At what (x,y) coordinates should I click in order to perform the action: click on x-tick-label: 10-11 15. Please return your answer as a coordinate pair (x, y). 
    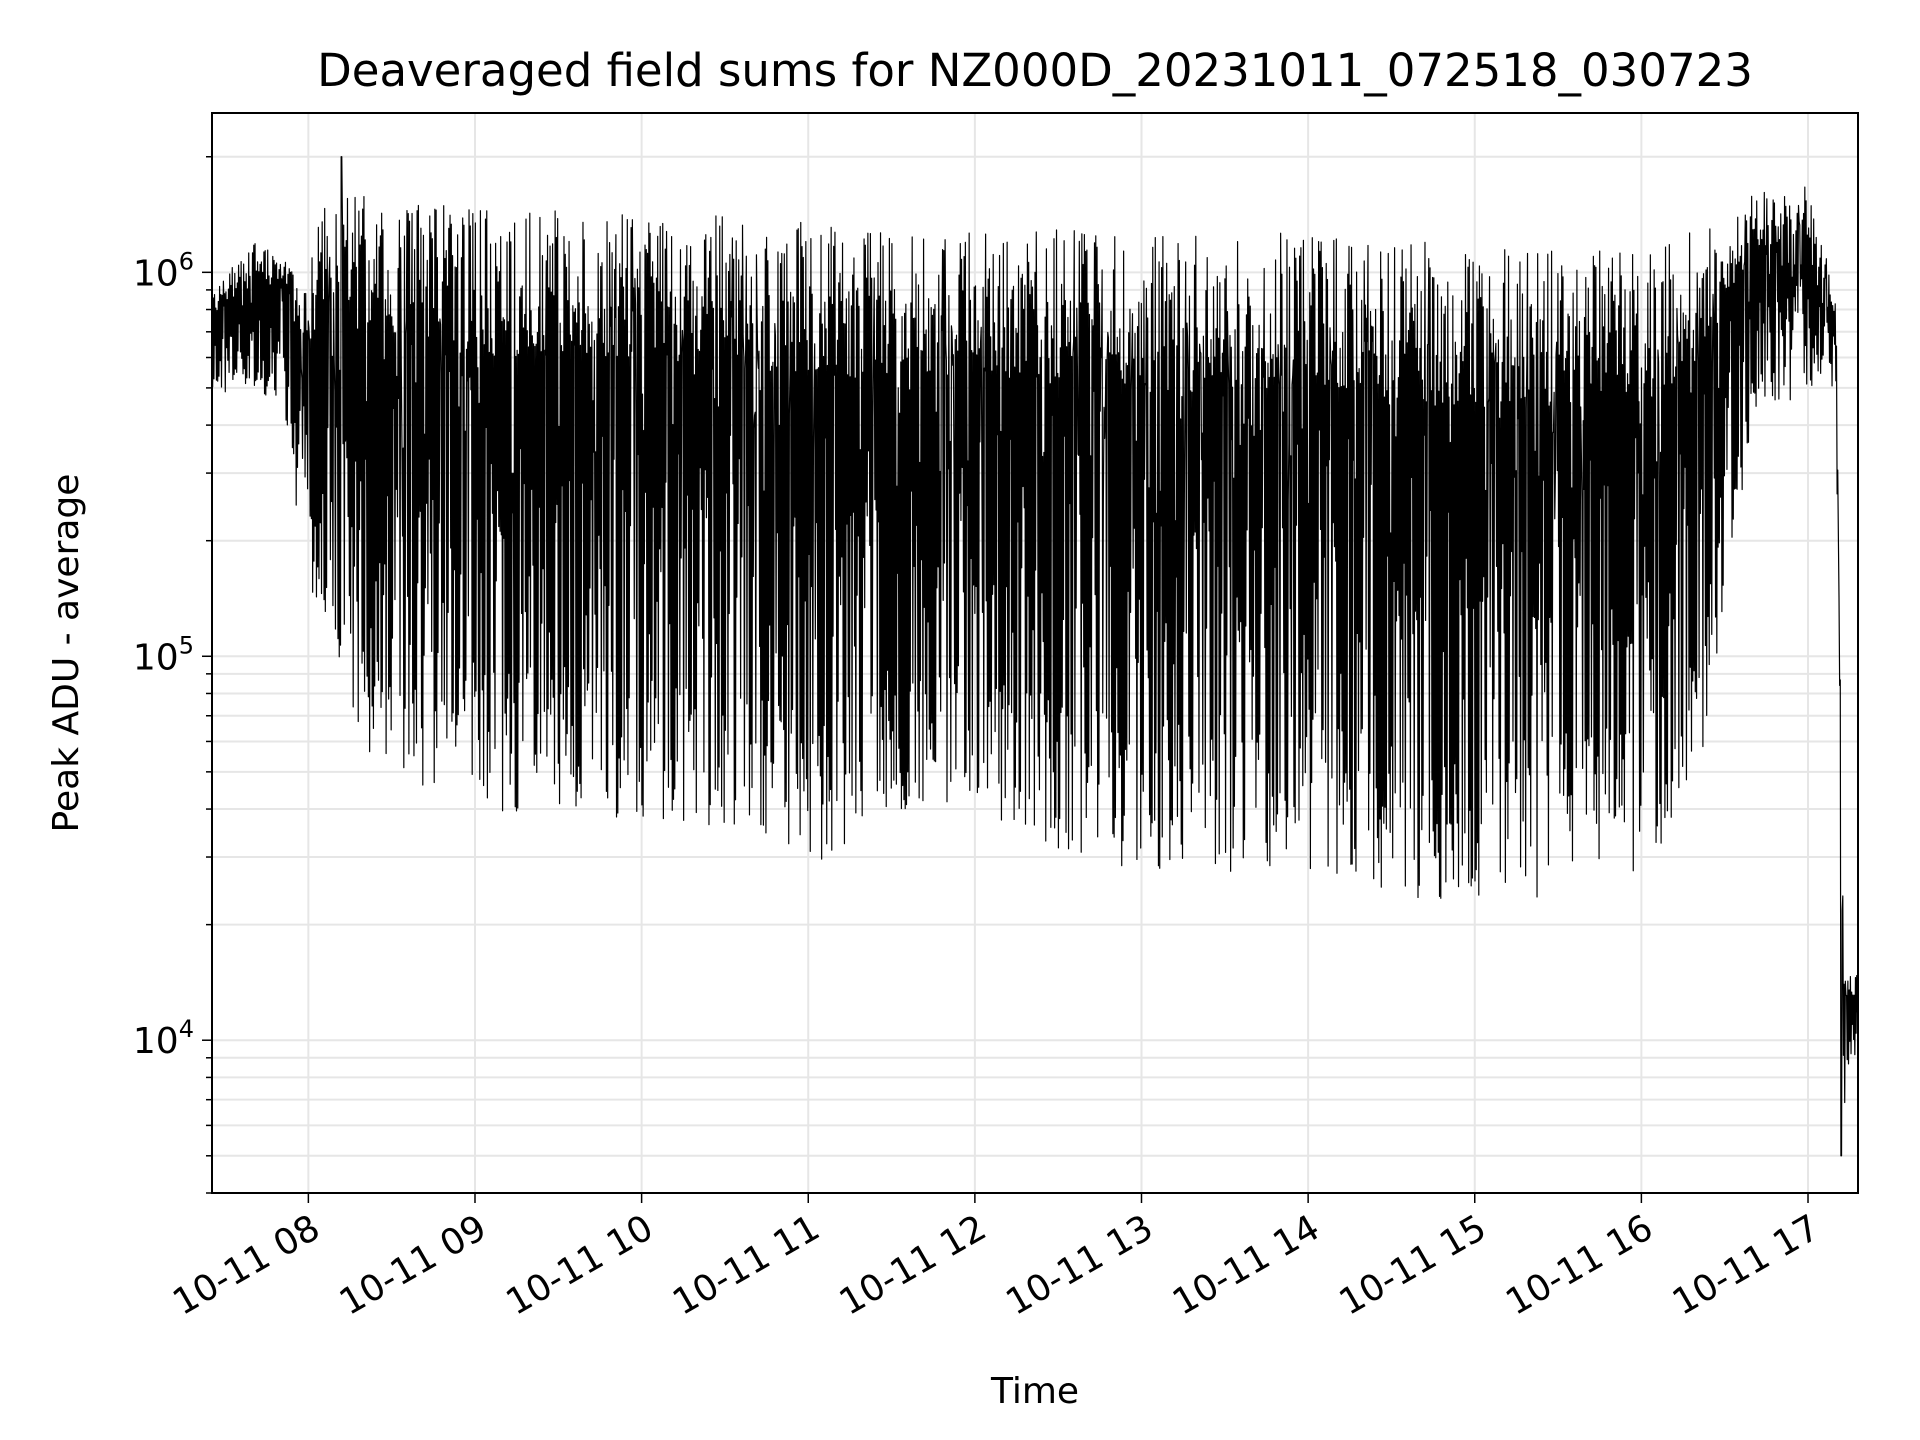
    Looking at the image, I should click on (1413, 1265).